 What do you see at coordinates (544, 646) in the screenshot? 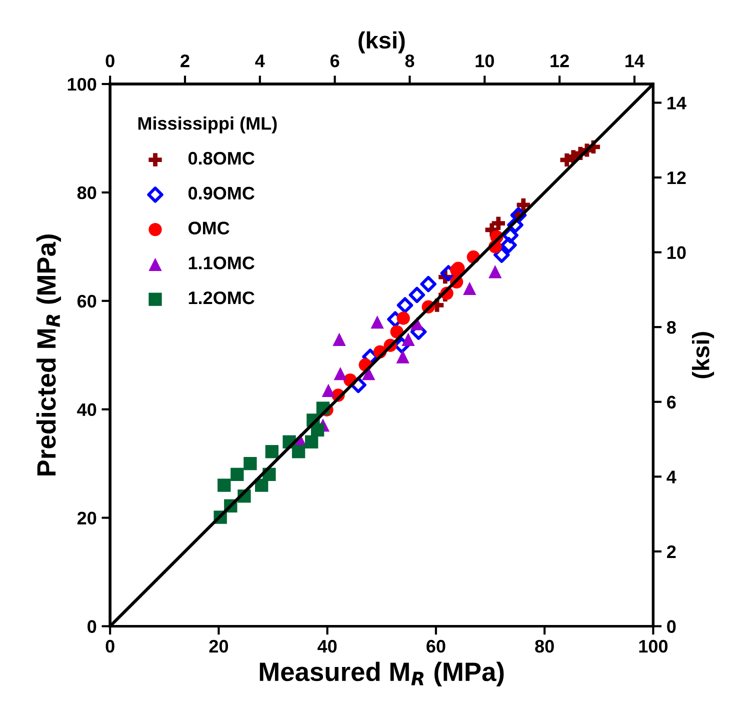
I see `x-tick-label: 80` at bounding box center [544, 646].